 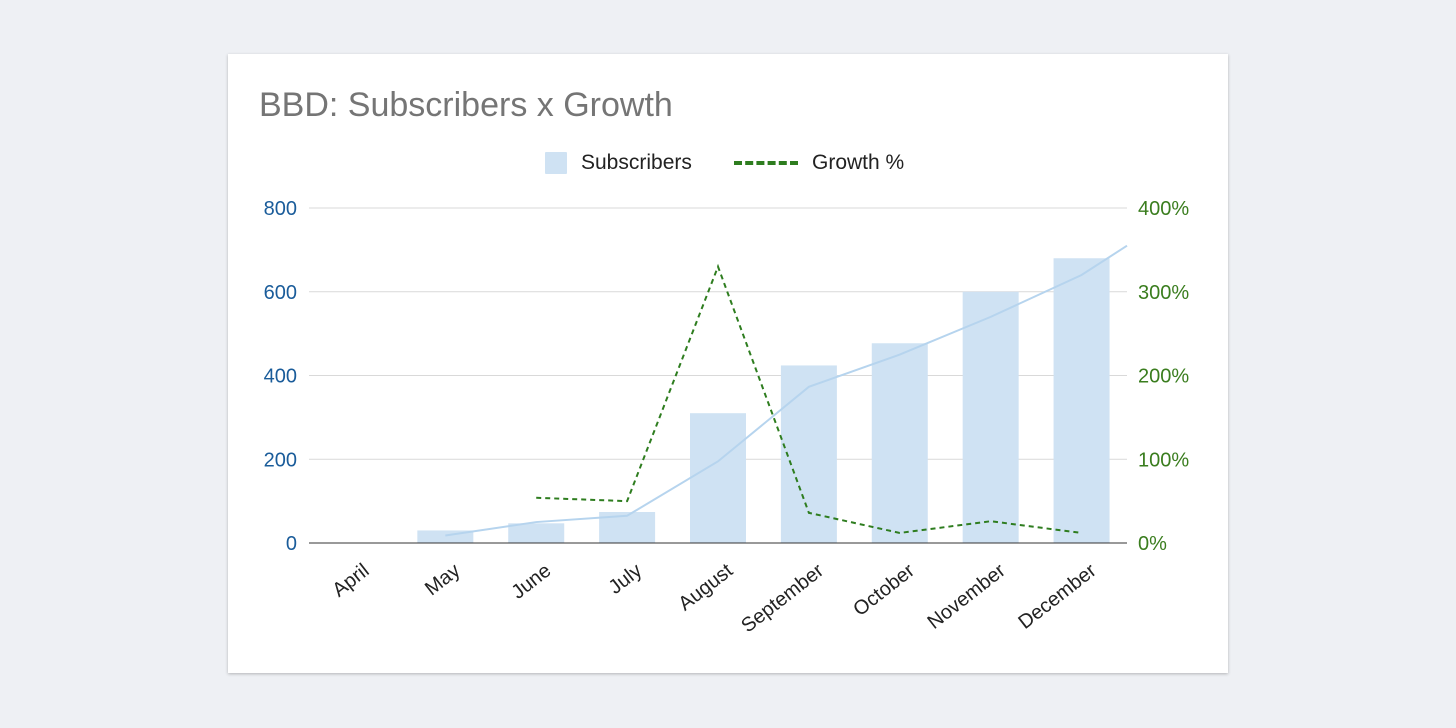 I want to click on legend-item-subscribers: Subscribers, so click(x=618, y=163).